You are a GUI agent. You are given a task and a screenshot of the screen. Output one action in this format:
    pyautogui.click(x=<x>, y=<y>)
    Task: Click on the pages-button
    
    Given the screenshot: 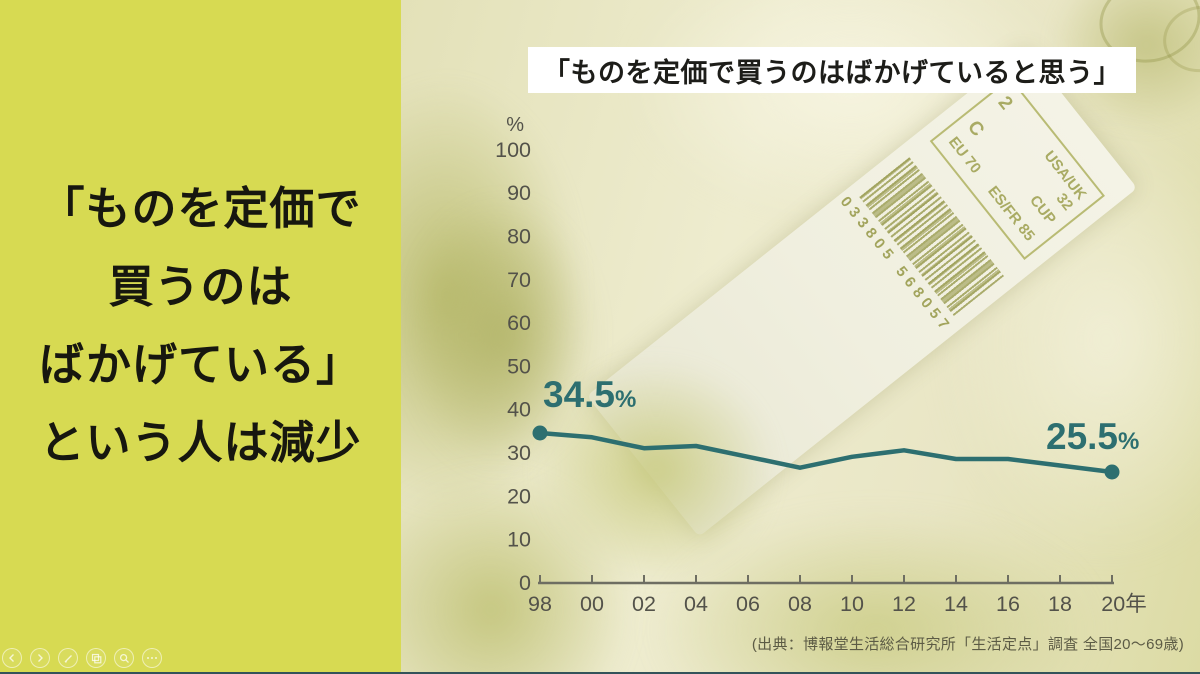 What is the action you would take?
    pyautogui.click(x=96, y=658)
    